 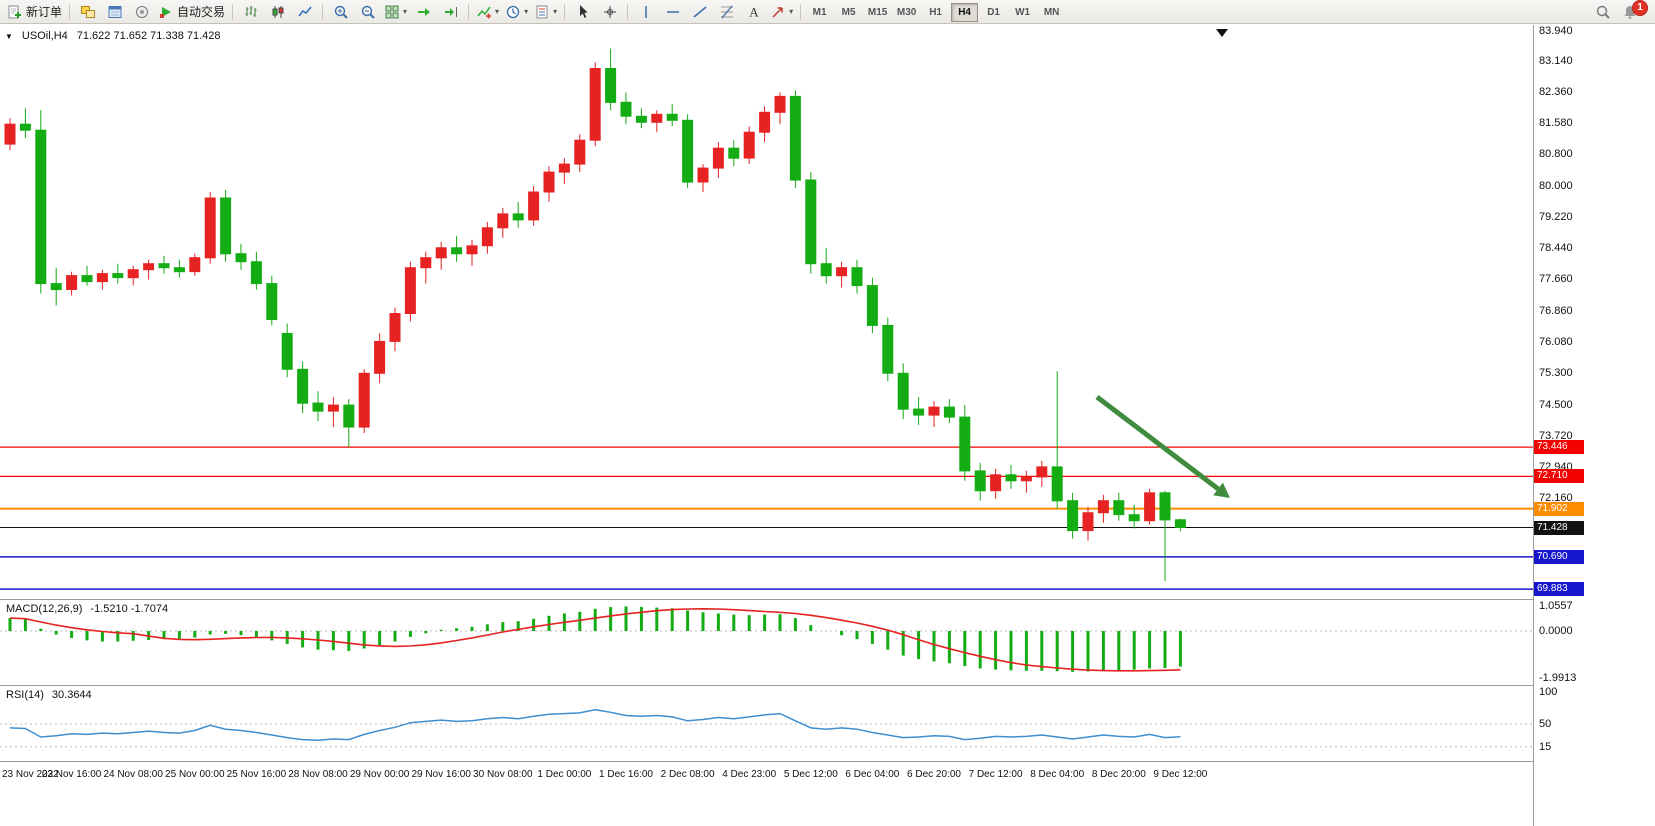 What do you see at coordinates (934, 774) in the screenshot?
I see `time-axis-label: 6 Dec 20:00` at bounding box center [934, 774].